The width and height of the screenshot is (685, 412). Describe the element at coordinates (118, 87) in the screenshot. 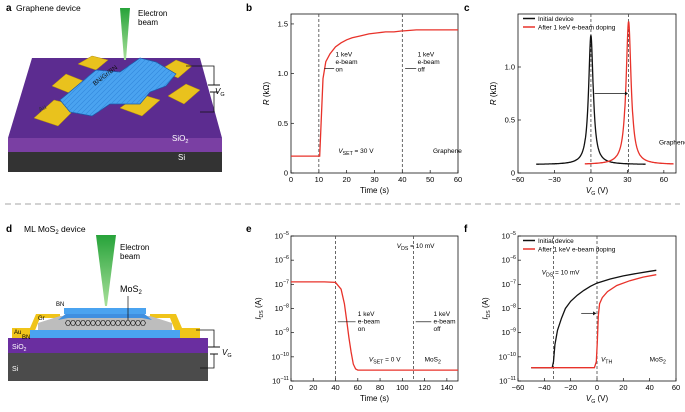

I see `graphene-lattice` at that location.